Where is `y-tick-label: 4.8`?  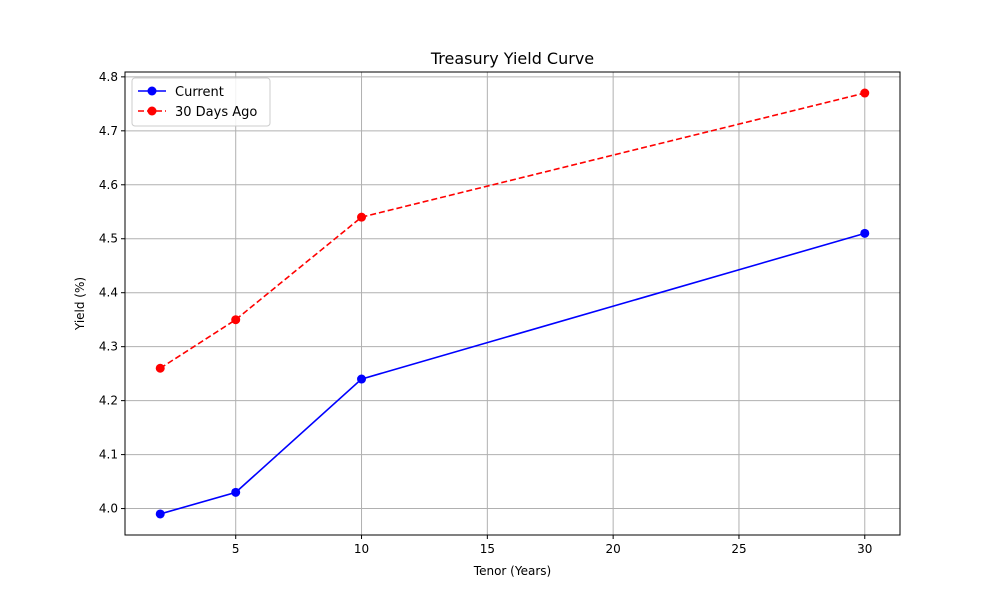
y-tick-label: 4.8 is located at coordinates (108, 77).